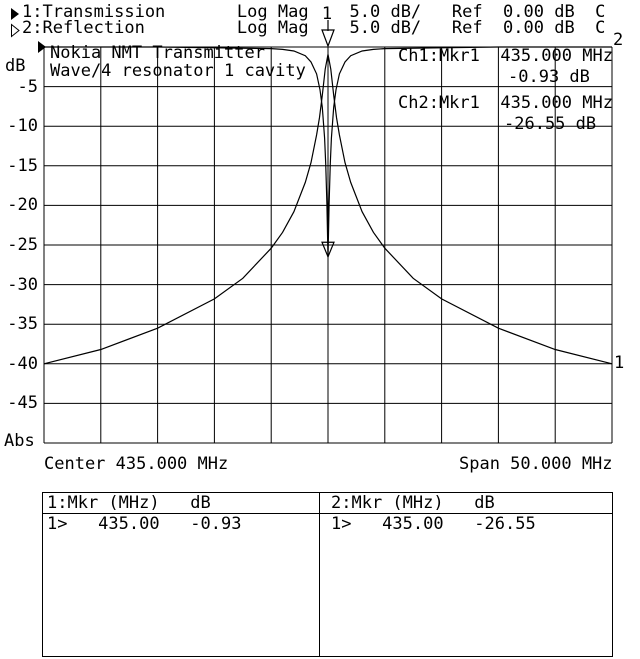  Describe the element at coordinates (19, 441) in the screenshot. I see `y-axis-bottom-label: Abs` at that location.